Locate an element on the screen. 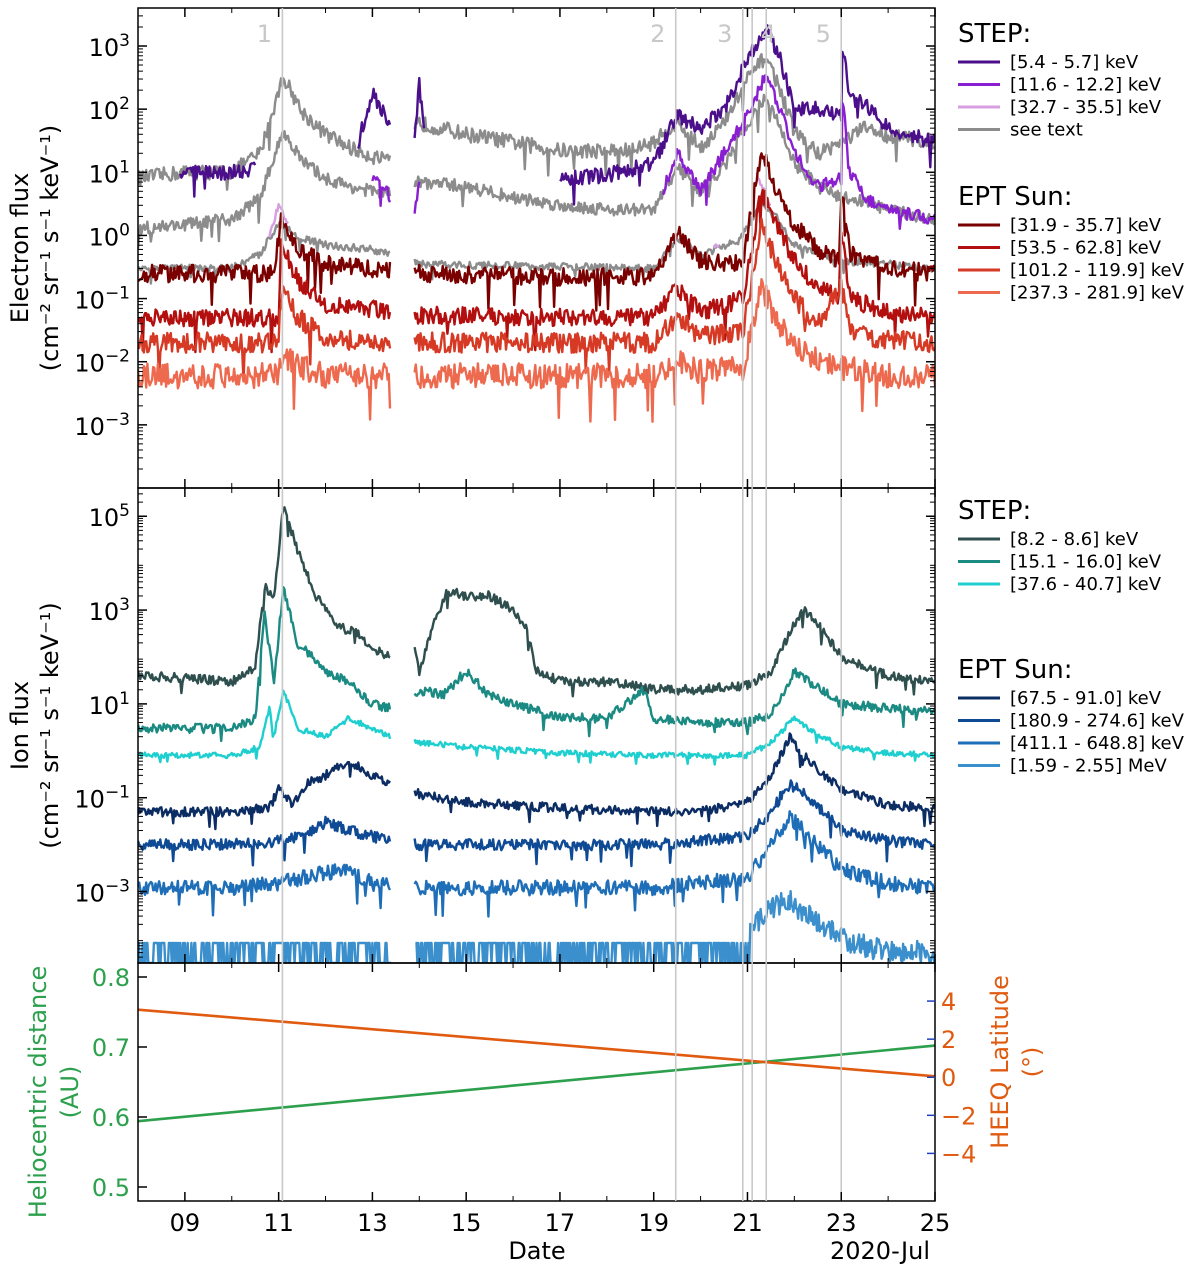 The image size is (1200, 1276). y-right-tick-label: −4 is located at coordinates (958, 1154).